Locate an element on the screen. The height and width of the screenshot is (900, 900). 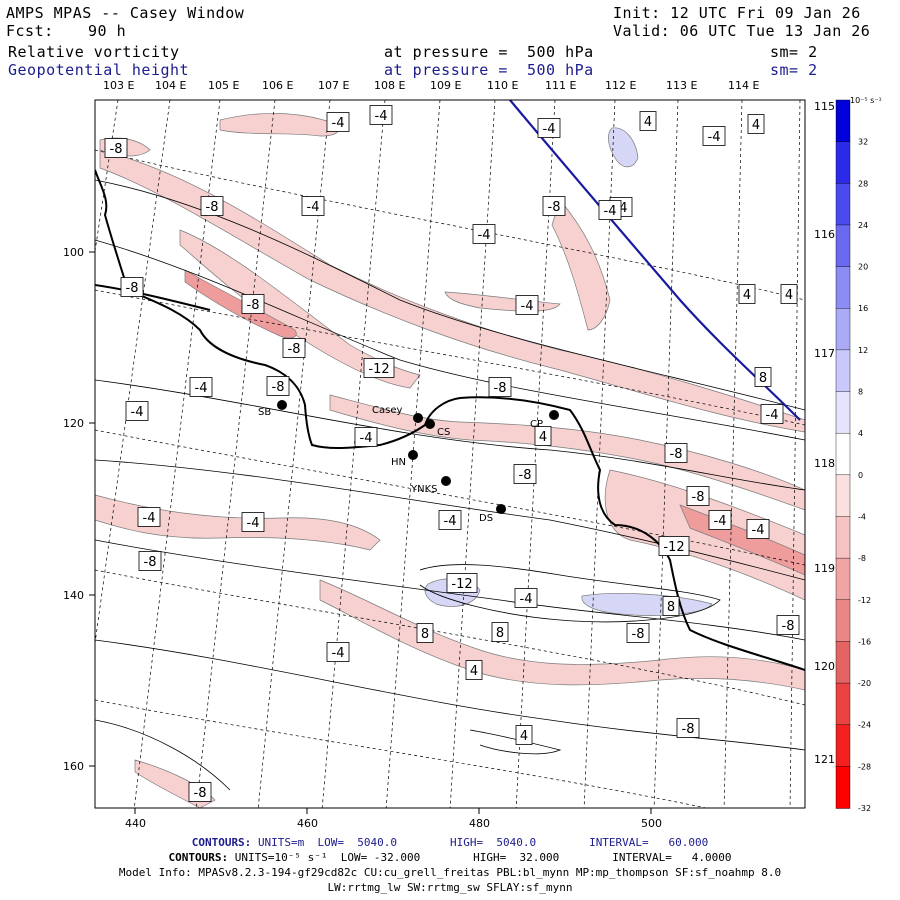
contour-value-label: -12 is located at coordinates (674, 546).